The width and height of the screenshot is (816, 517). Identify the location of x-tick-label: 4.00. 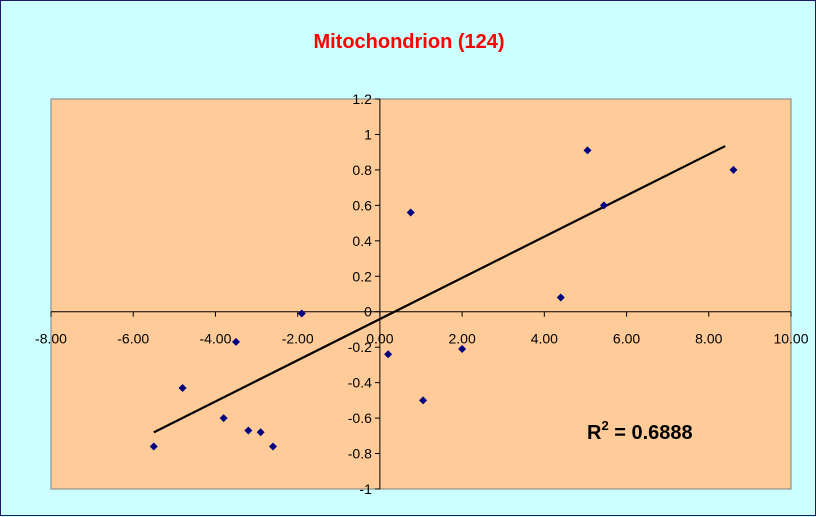
(544, 339).